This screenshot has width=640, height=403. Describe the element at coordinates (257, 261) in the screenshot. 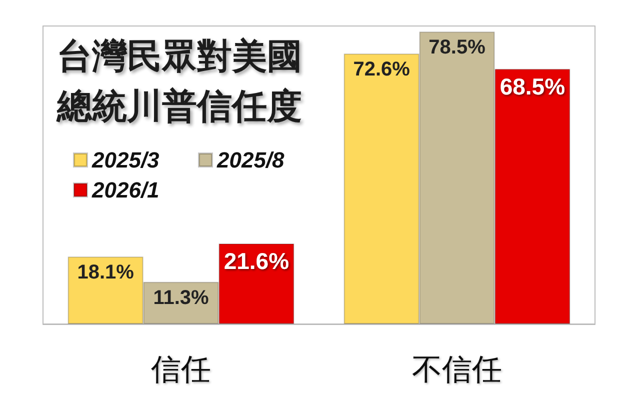

I see `data-label: 21.6%` at that location.